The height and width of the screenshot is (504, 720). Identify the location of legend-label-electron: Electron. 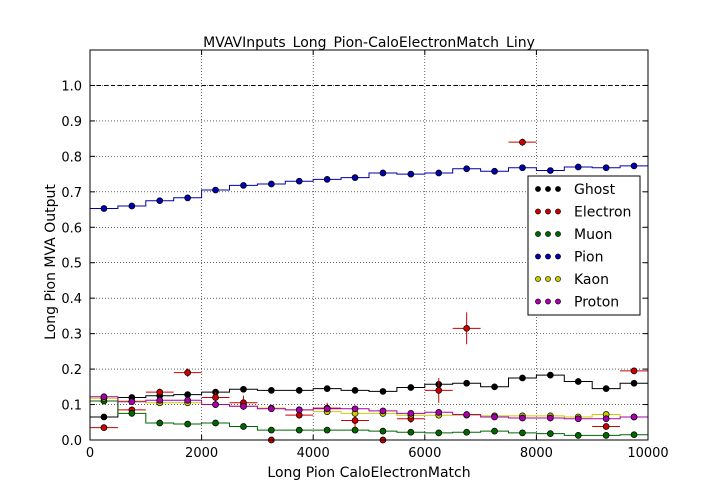
(602, 213).